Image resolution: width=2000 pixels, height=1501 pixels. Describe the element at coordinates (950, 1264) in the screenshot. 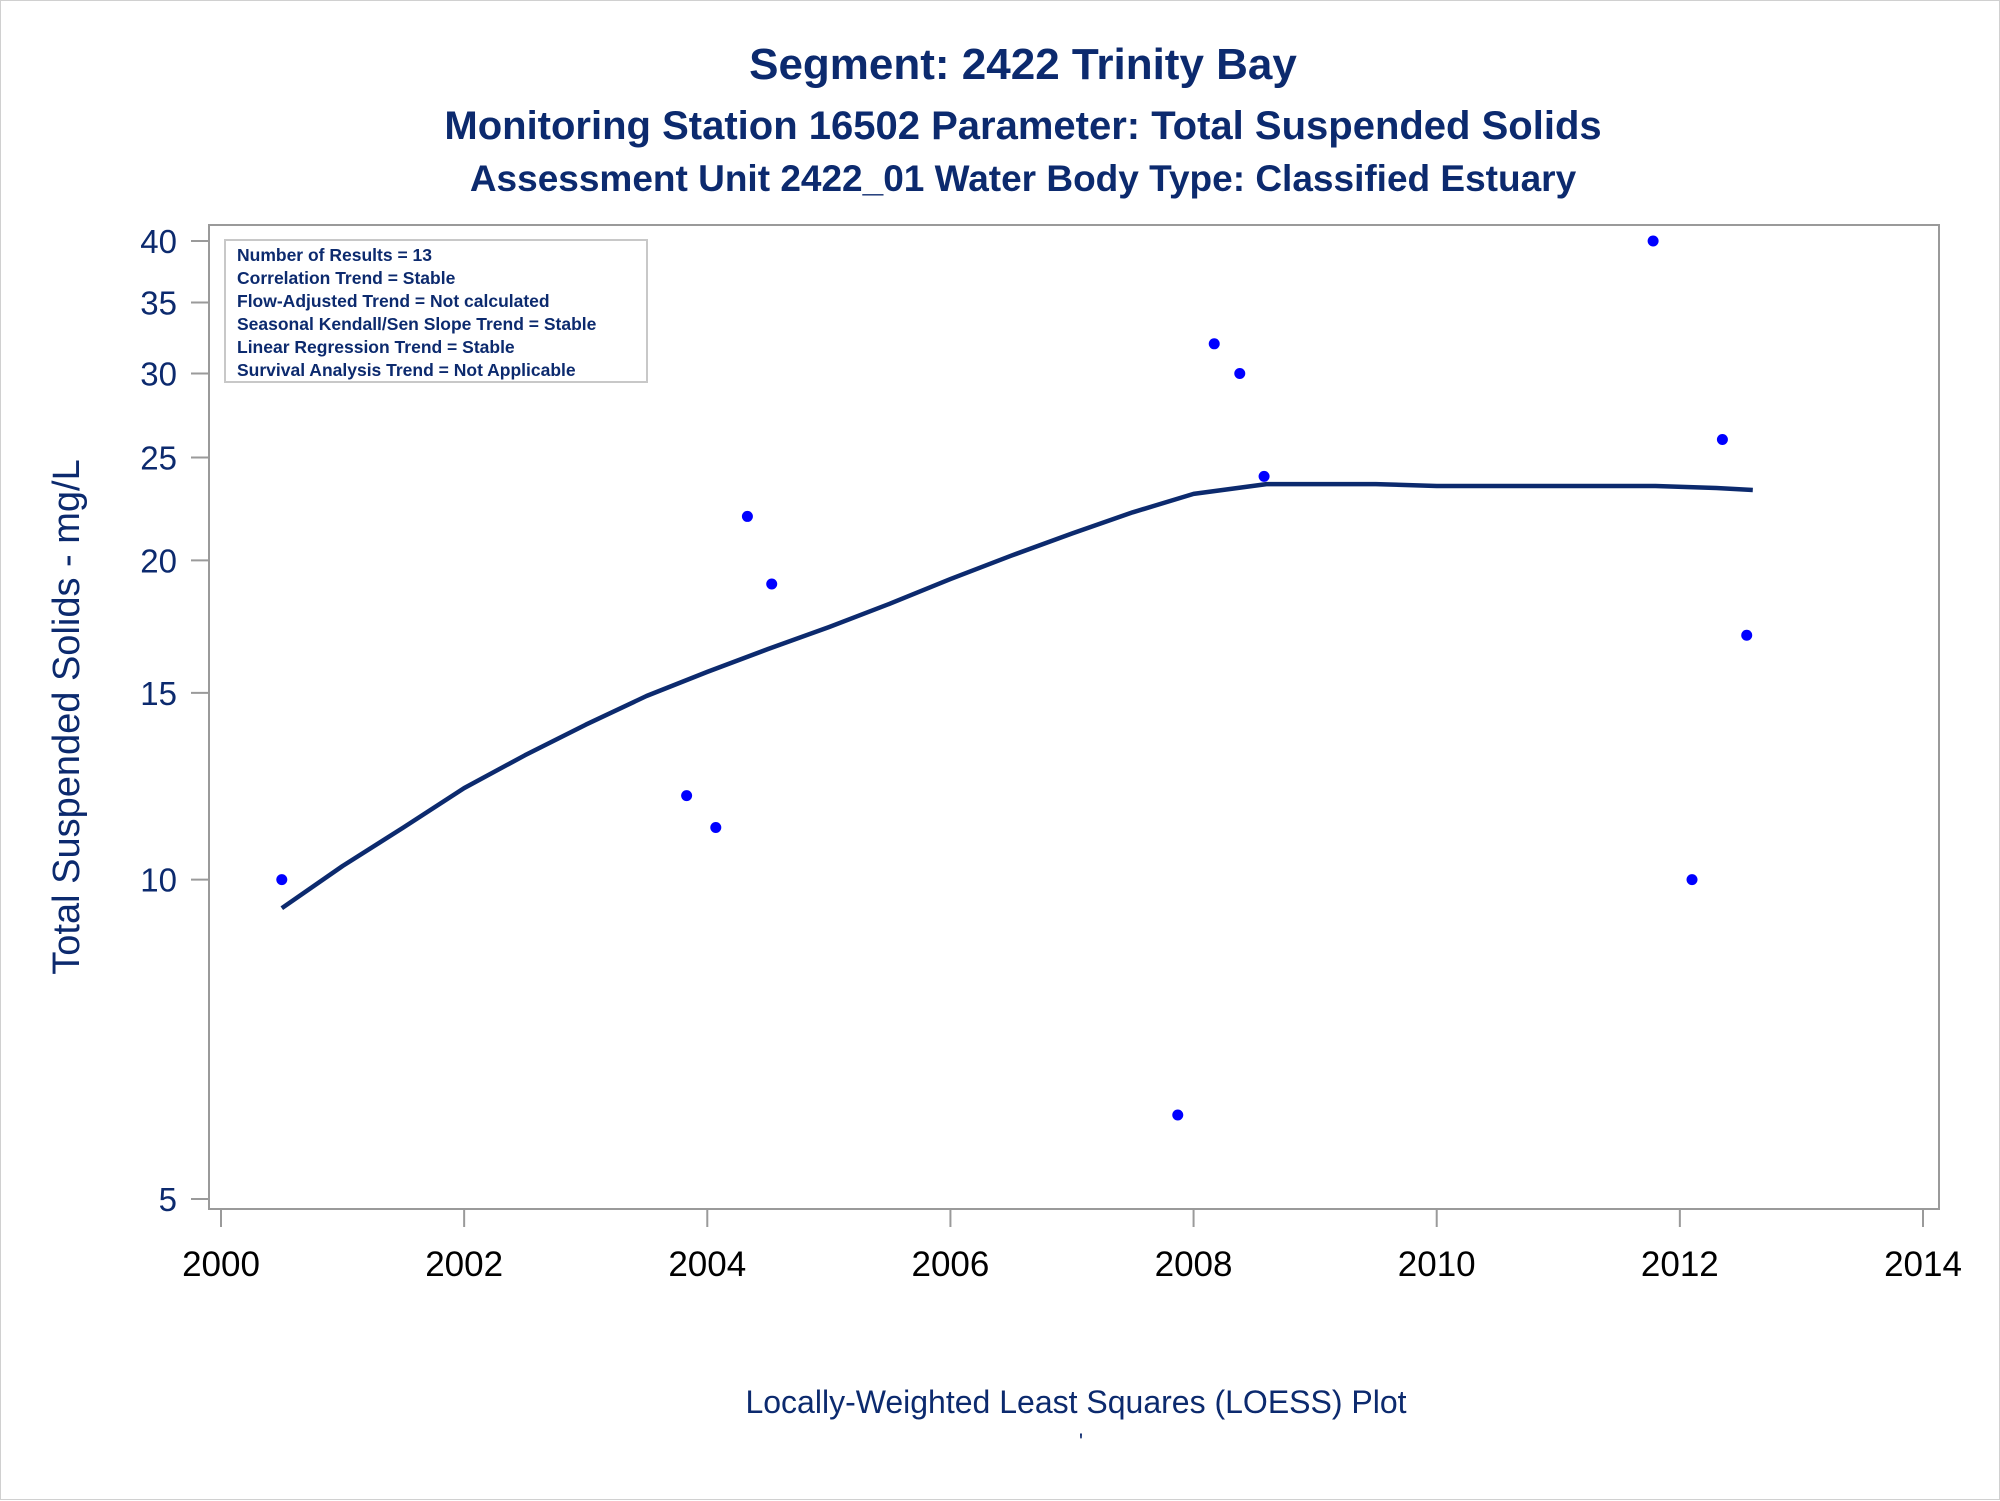

I see `x-tick-label: 2006` at that location.